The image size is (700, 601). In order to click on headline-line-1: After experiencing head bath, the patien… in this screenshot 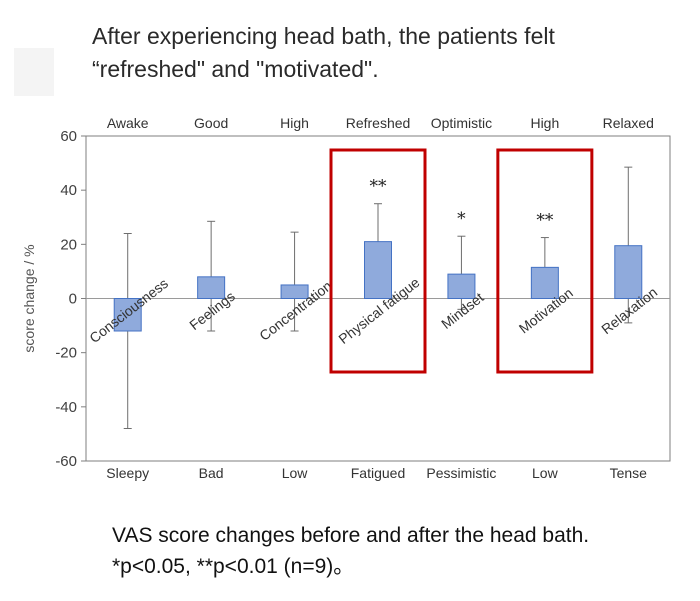, I will do `click(323, 36)`.